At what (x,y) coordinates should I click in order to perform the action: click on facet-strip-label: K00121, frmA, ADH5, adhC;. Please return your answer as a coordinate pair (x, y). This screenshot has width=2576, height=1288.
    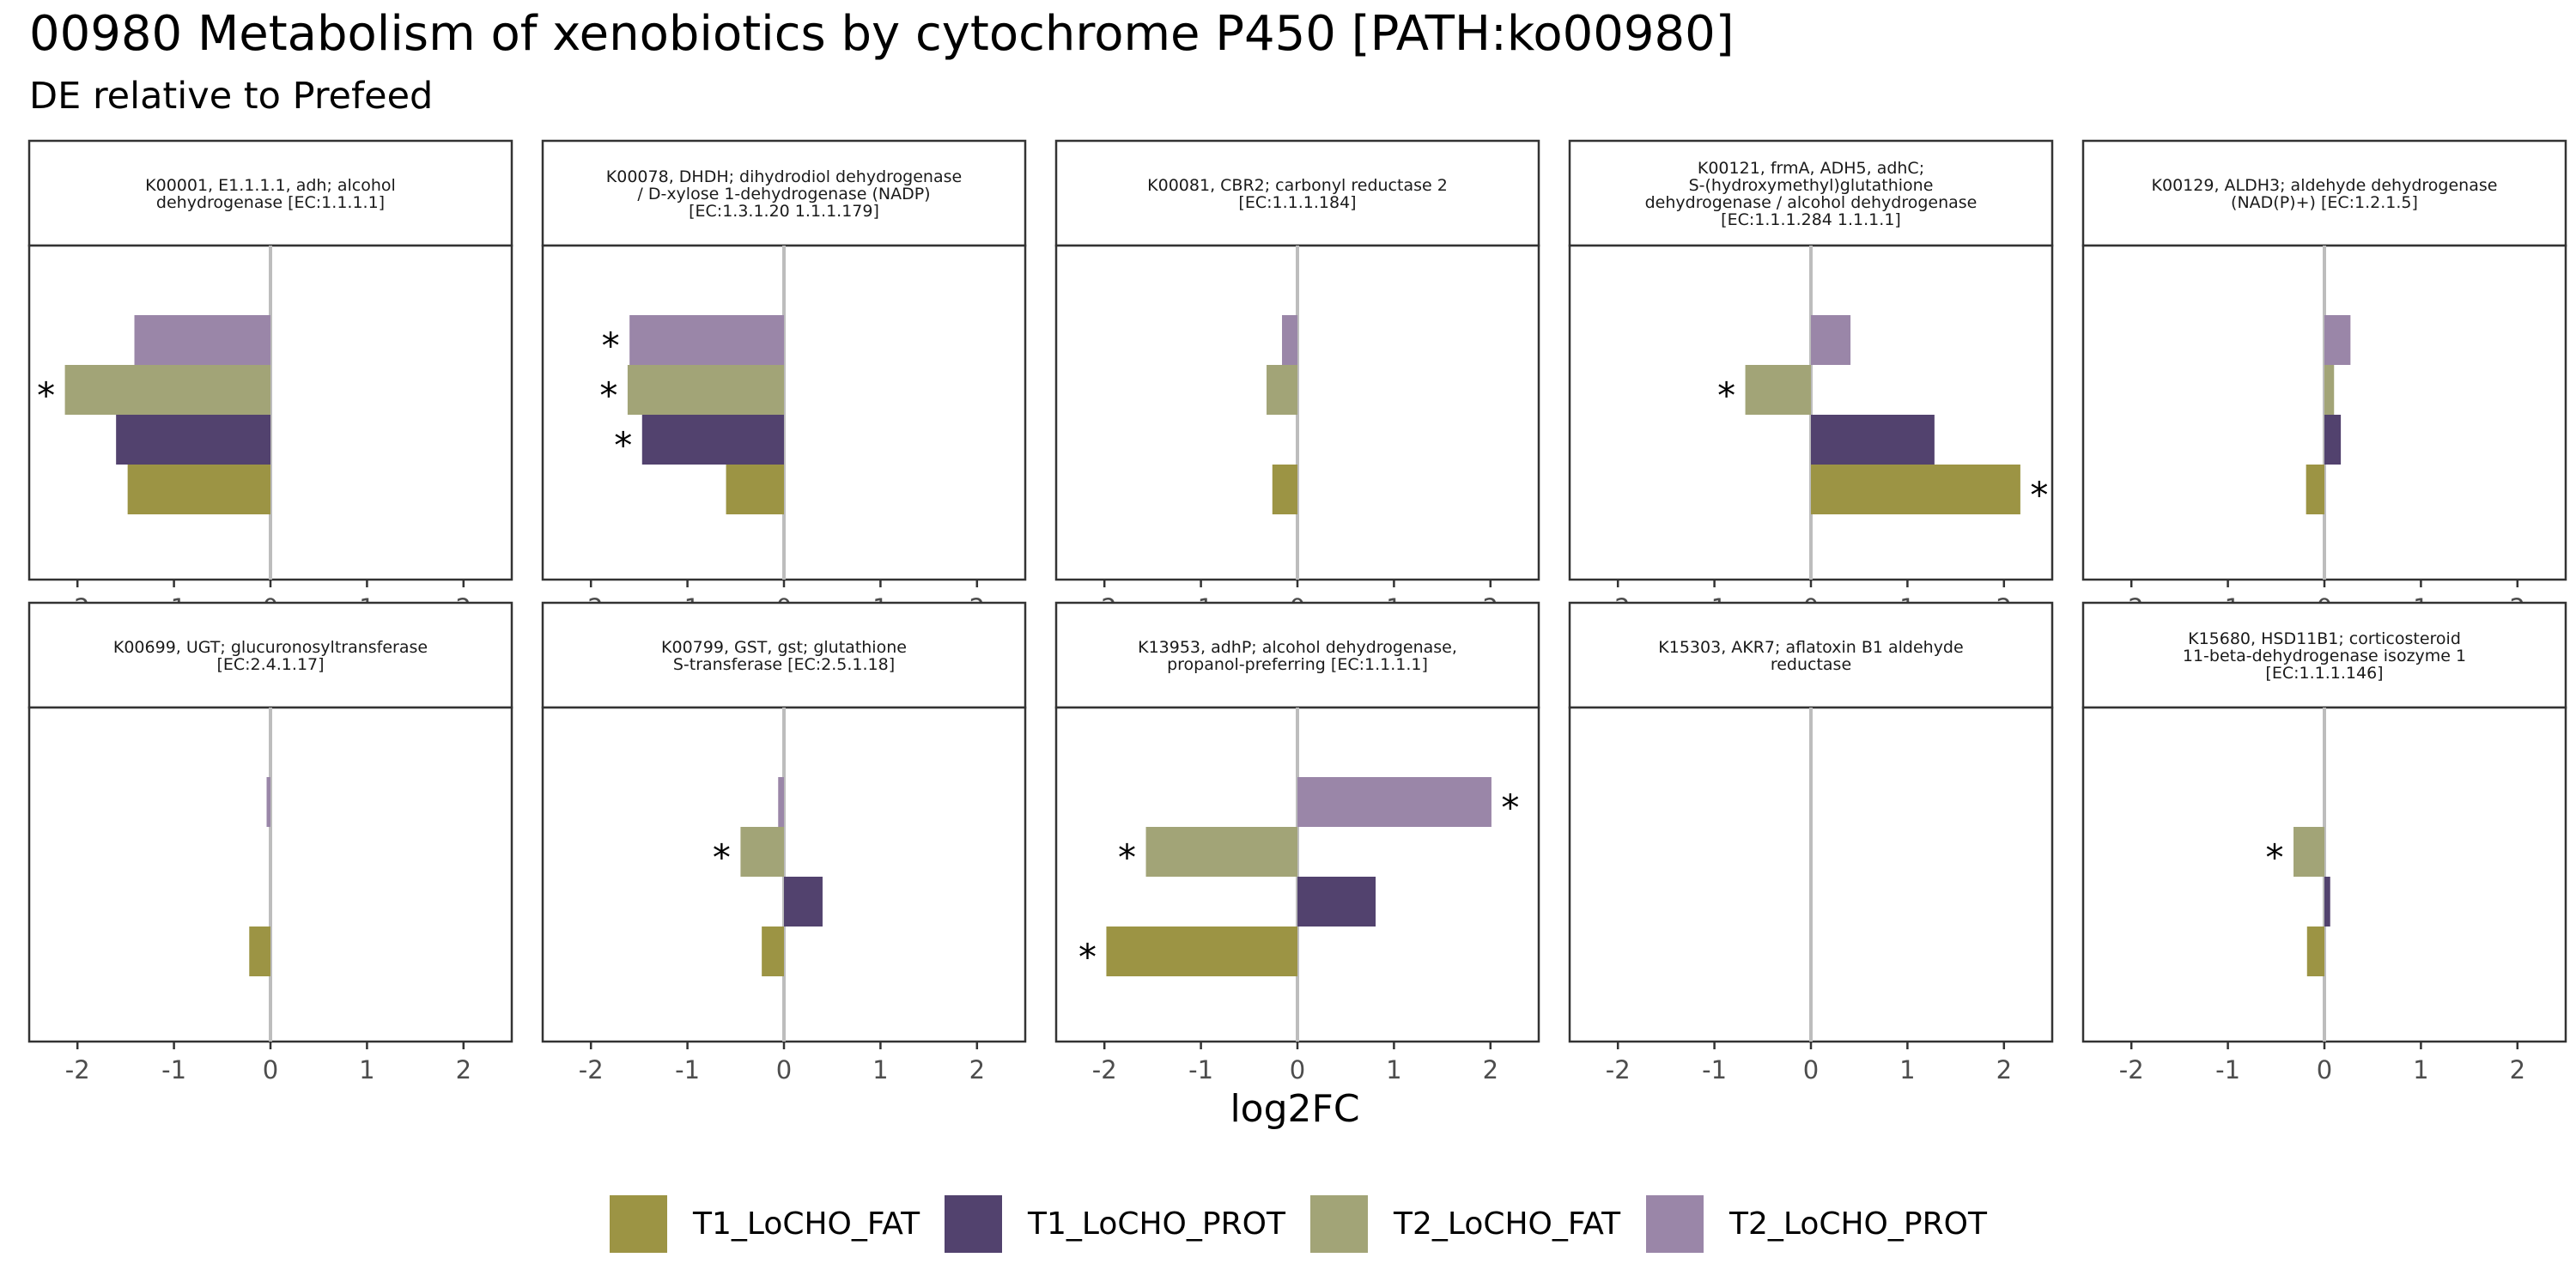
    Looking at the image, I should click on (1811, 169).